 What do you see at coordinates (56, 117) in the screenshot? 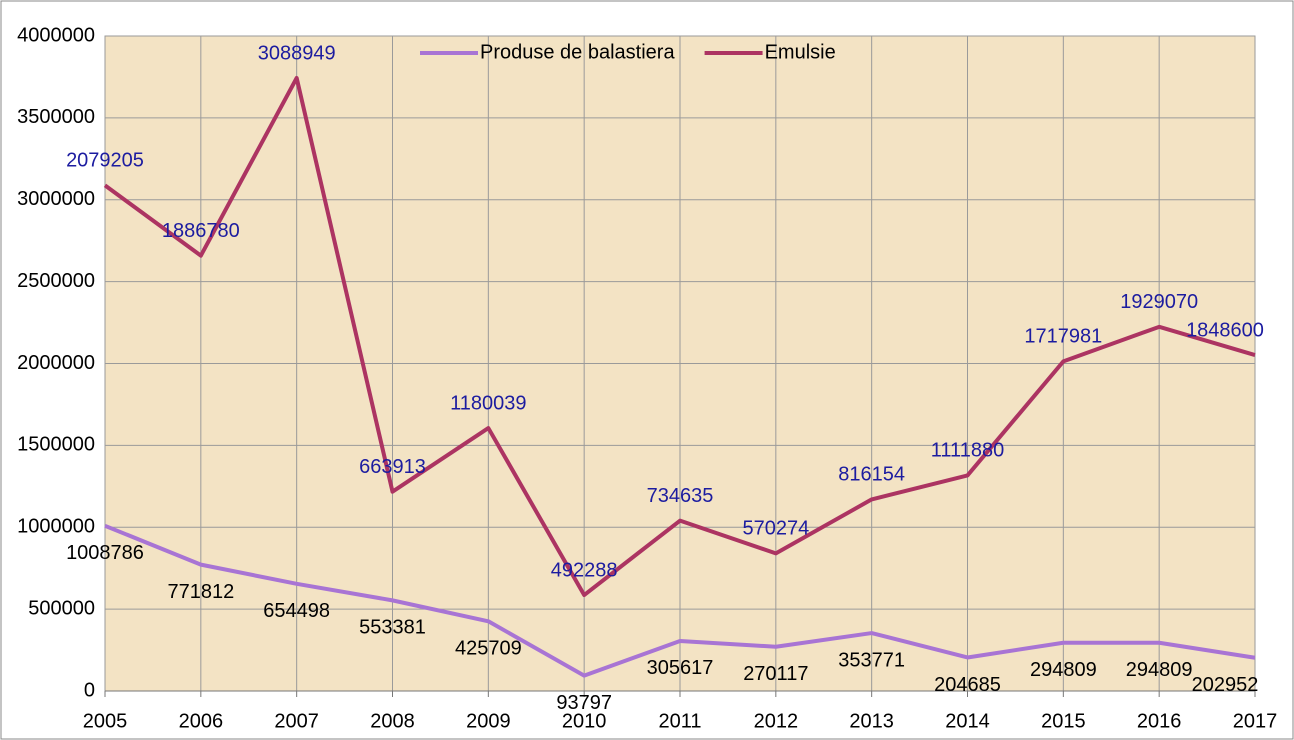
I see `y-tick-label: 3500000` at bounding box center [56, 117].